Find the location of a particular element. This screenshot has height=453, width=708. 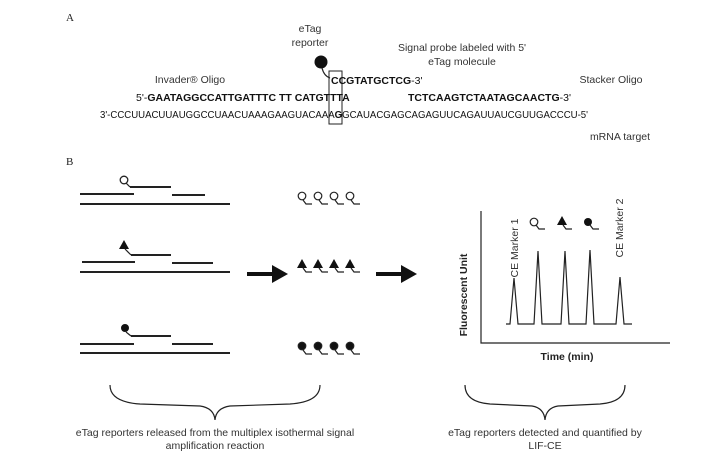

complex-row-triangle is located at coordinates (155, 256).